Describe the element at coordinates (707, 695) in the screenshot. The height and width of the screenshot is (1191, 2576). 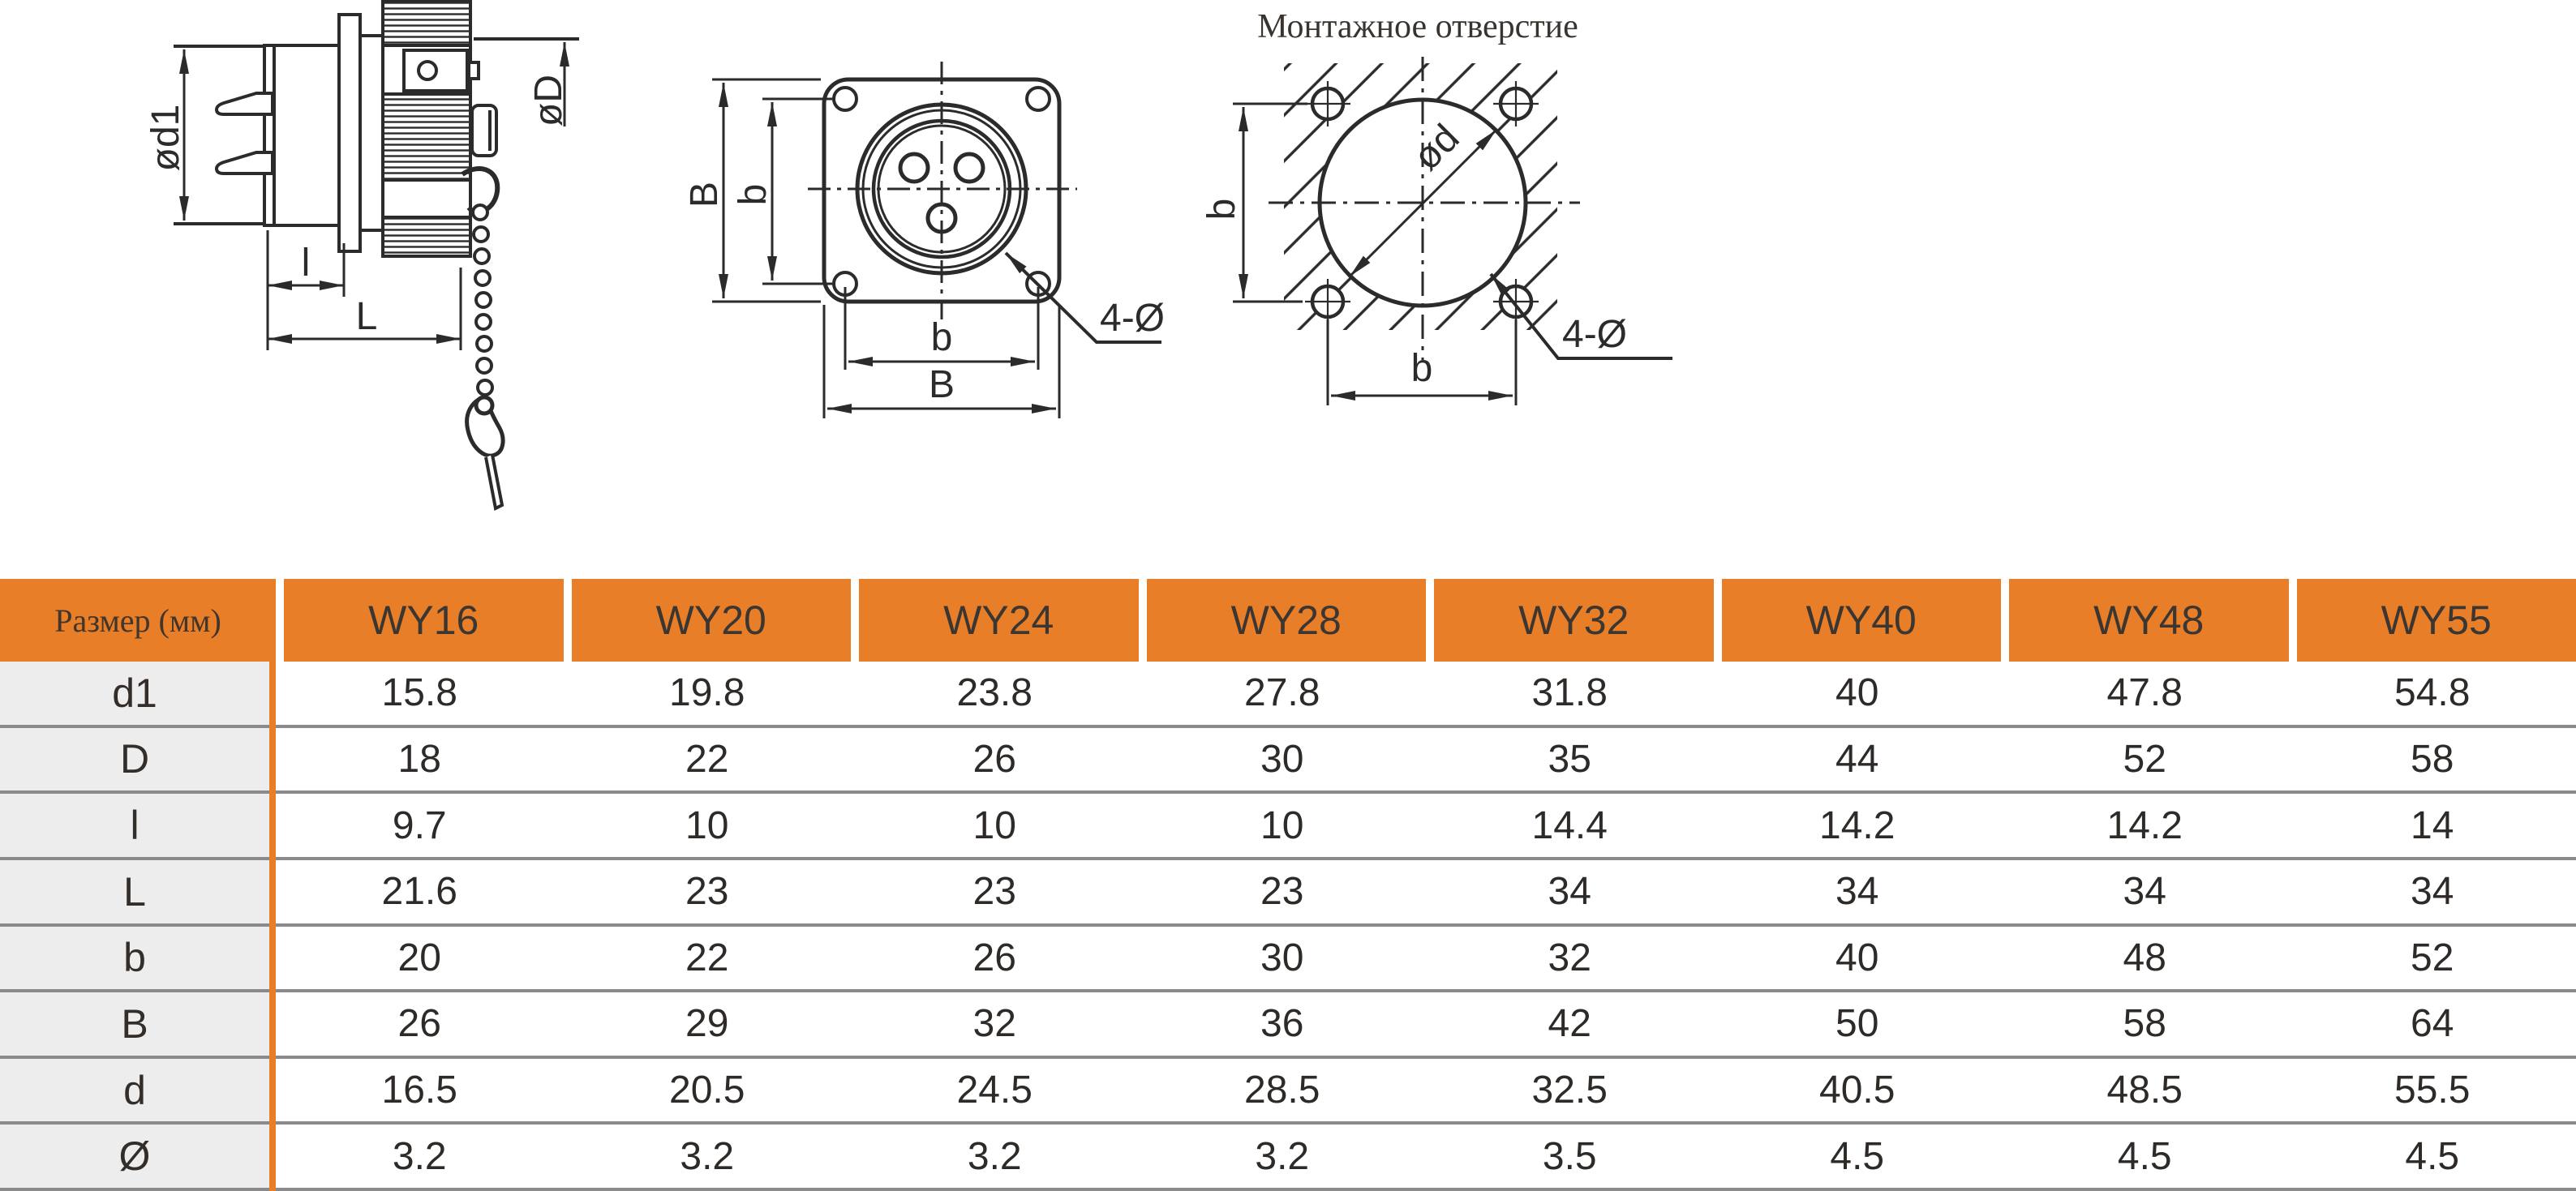
I see `value-cell: 19.8` at that location.